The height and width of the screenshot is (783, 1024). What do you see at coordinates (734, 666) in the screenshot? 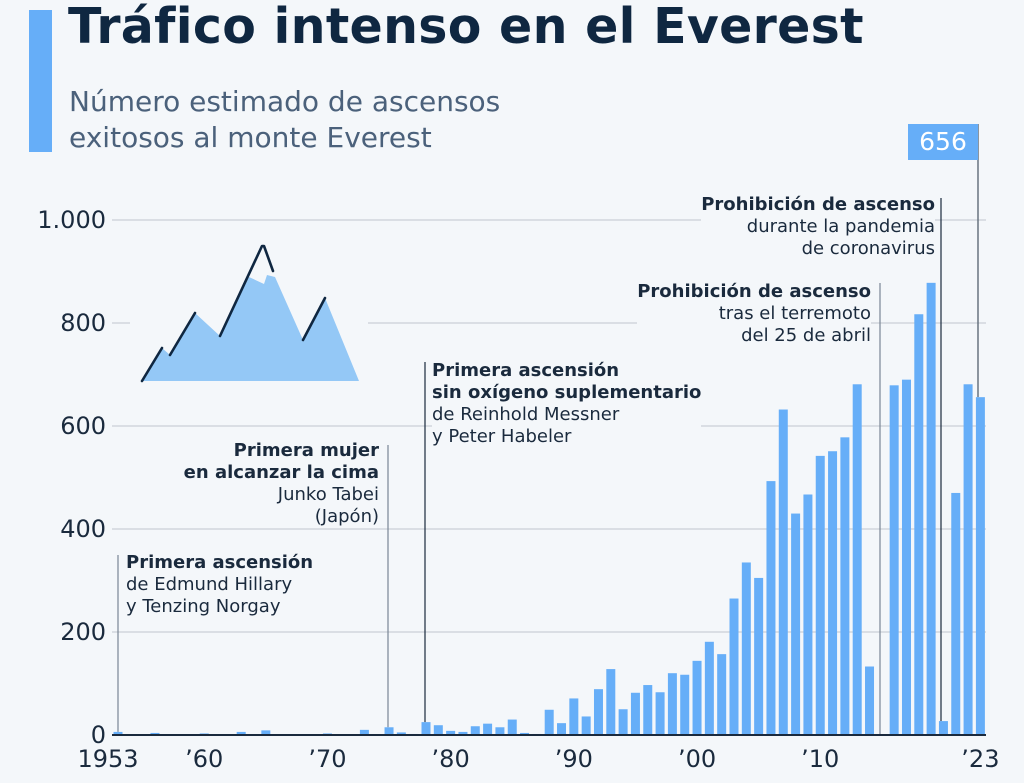
I see `bar-2003` at bounding box center [734, 666].